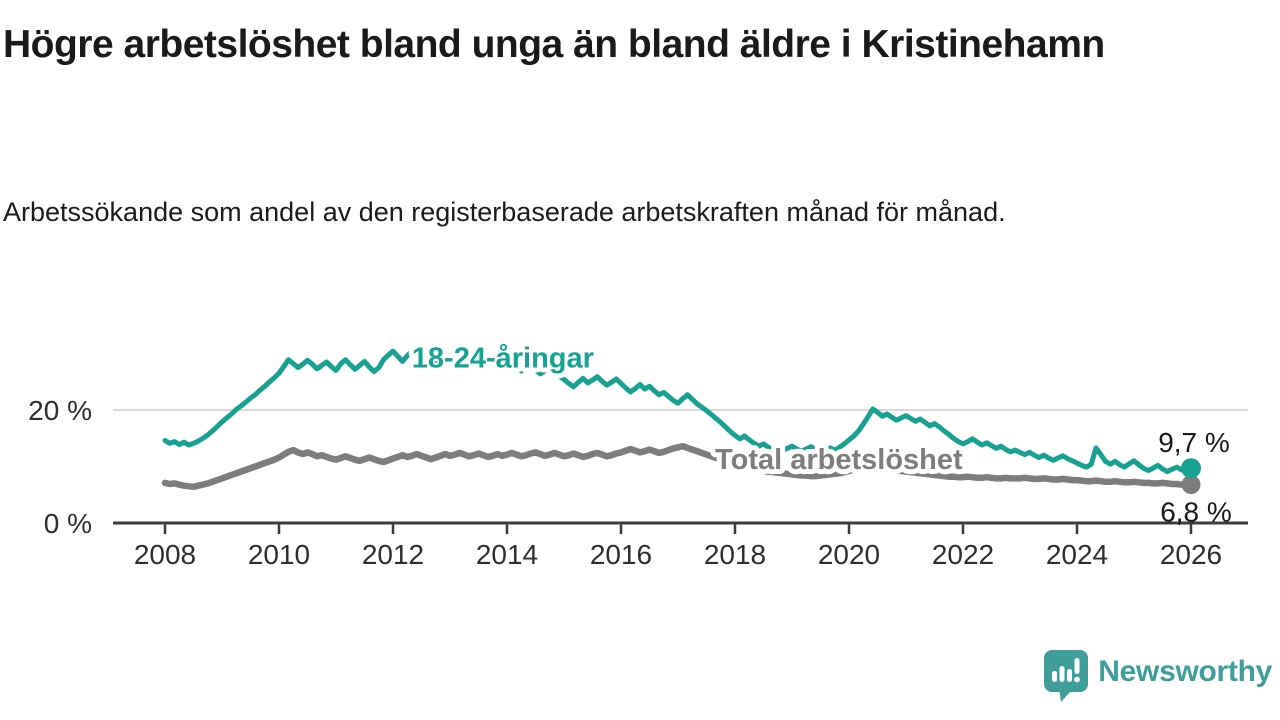 This screenshot has height=720, width=1280. I want to click on x-tick-label-2010: 2010, so click(279, 554).